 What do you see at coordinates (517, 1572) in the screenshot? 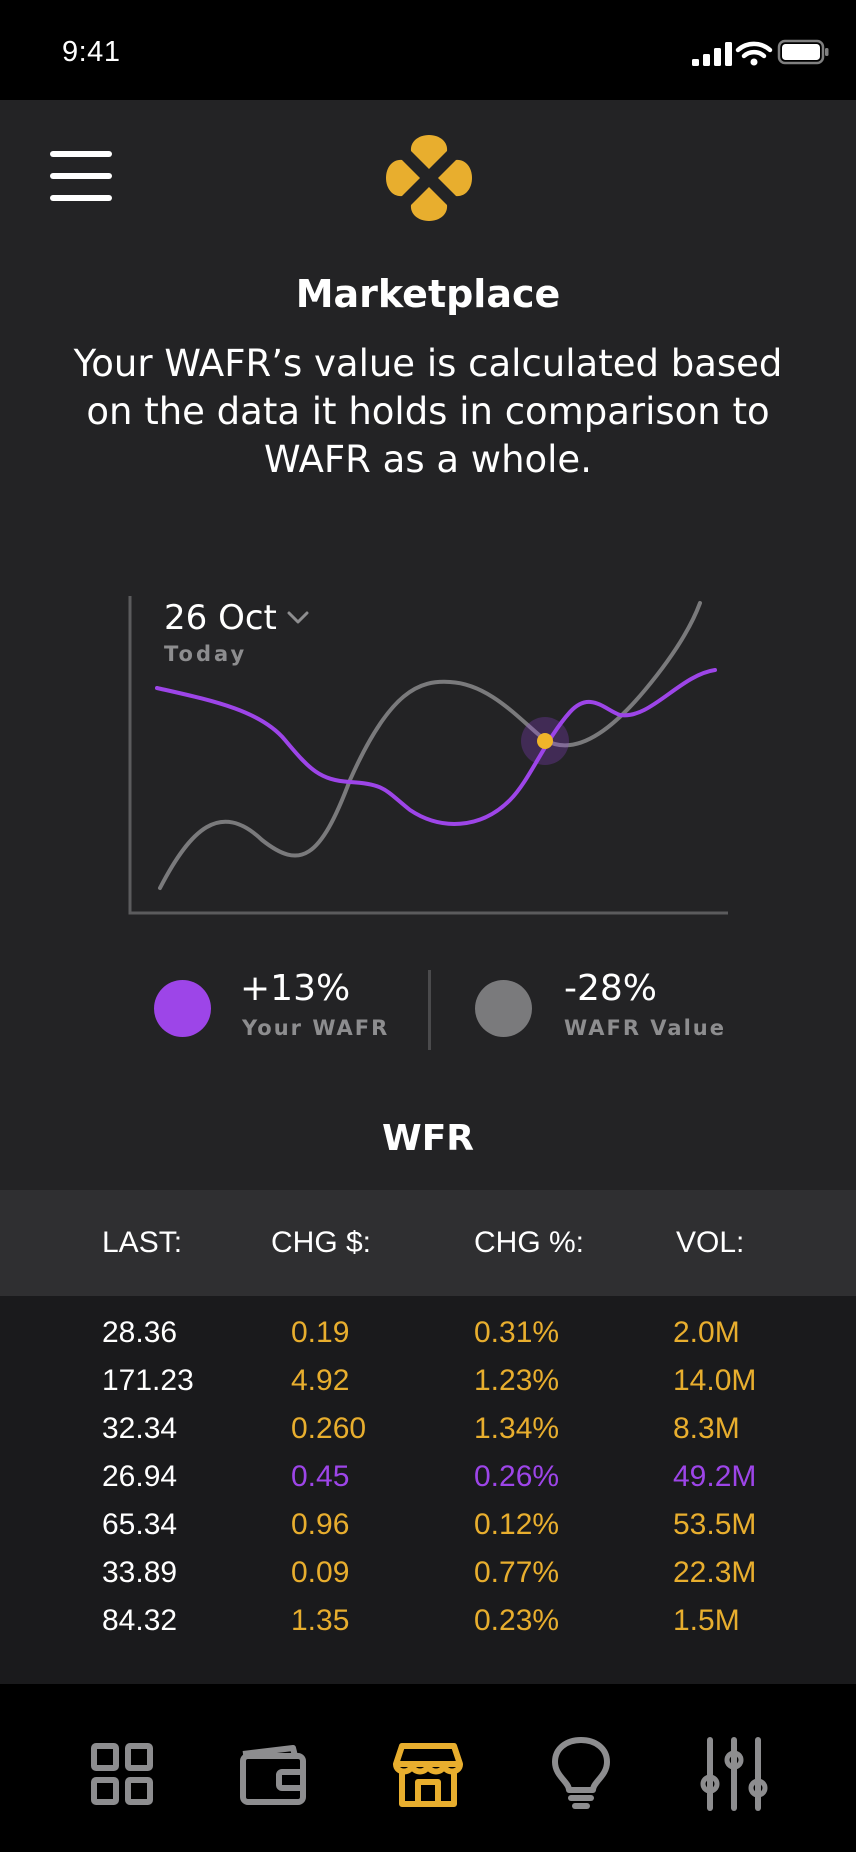
I see `cell-pct: 0.77%` at bounding box center [517, 1572].